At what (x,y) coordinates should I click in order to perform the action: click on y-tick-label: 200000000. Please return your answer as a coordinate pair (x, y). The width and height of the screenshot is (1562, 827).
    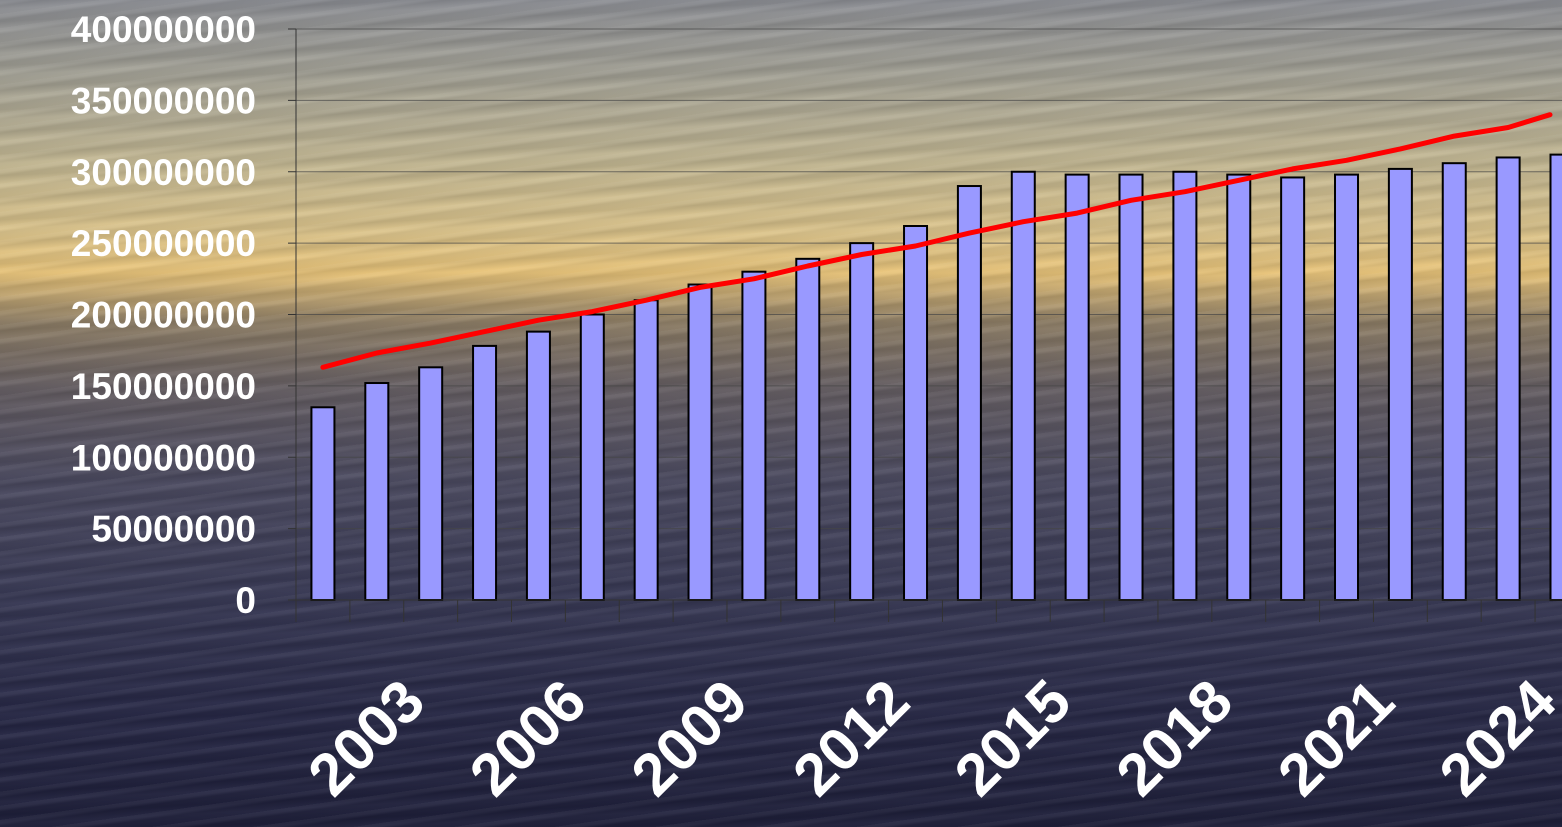
    Looking at the image, I should click on (163, 315).